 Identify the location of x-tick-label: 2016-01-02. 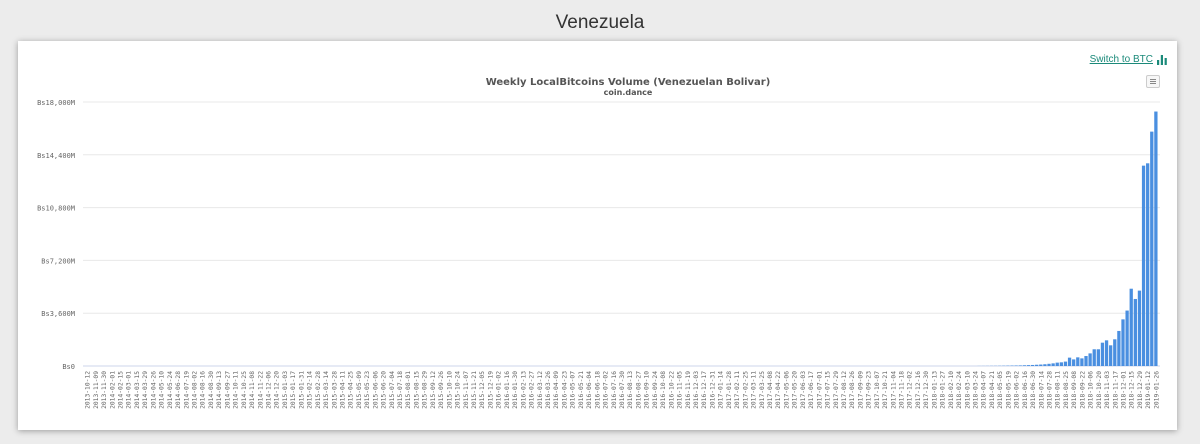
(499, 390).